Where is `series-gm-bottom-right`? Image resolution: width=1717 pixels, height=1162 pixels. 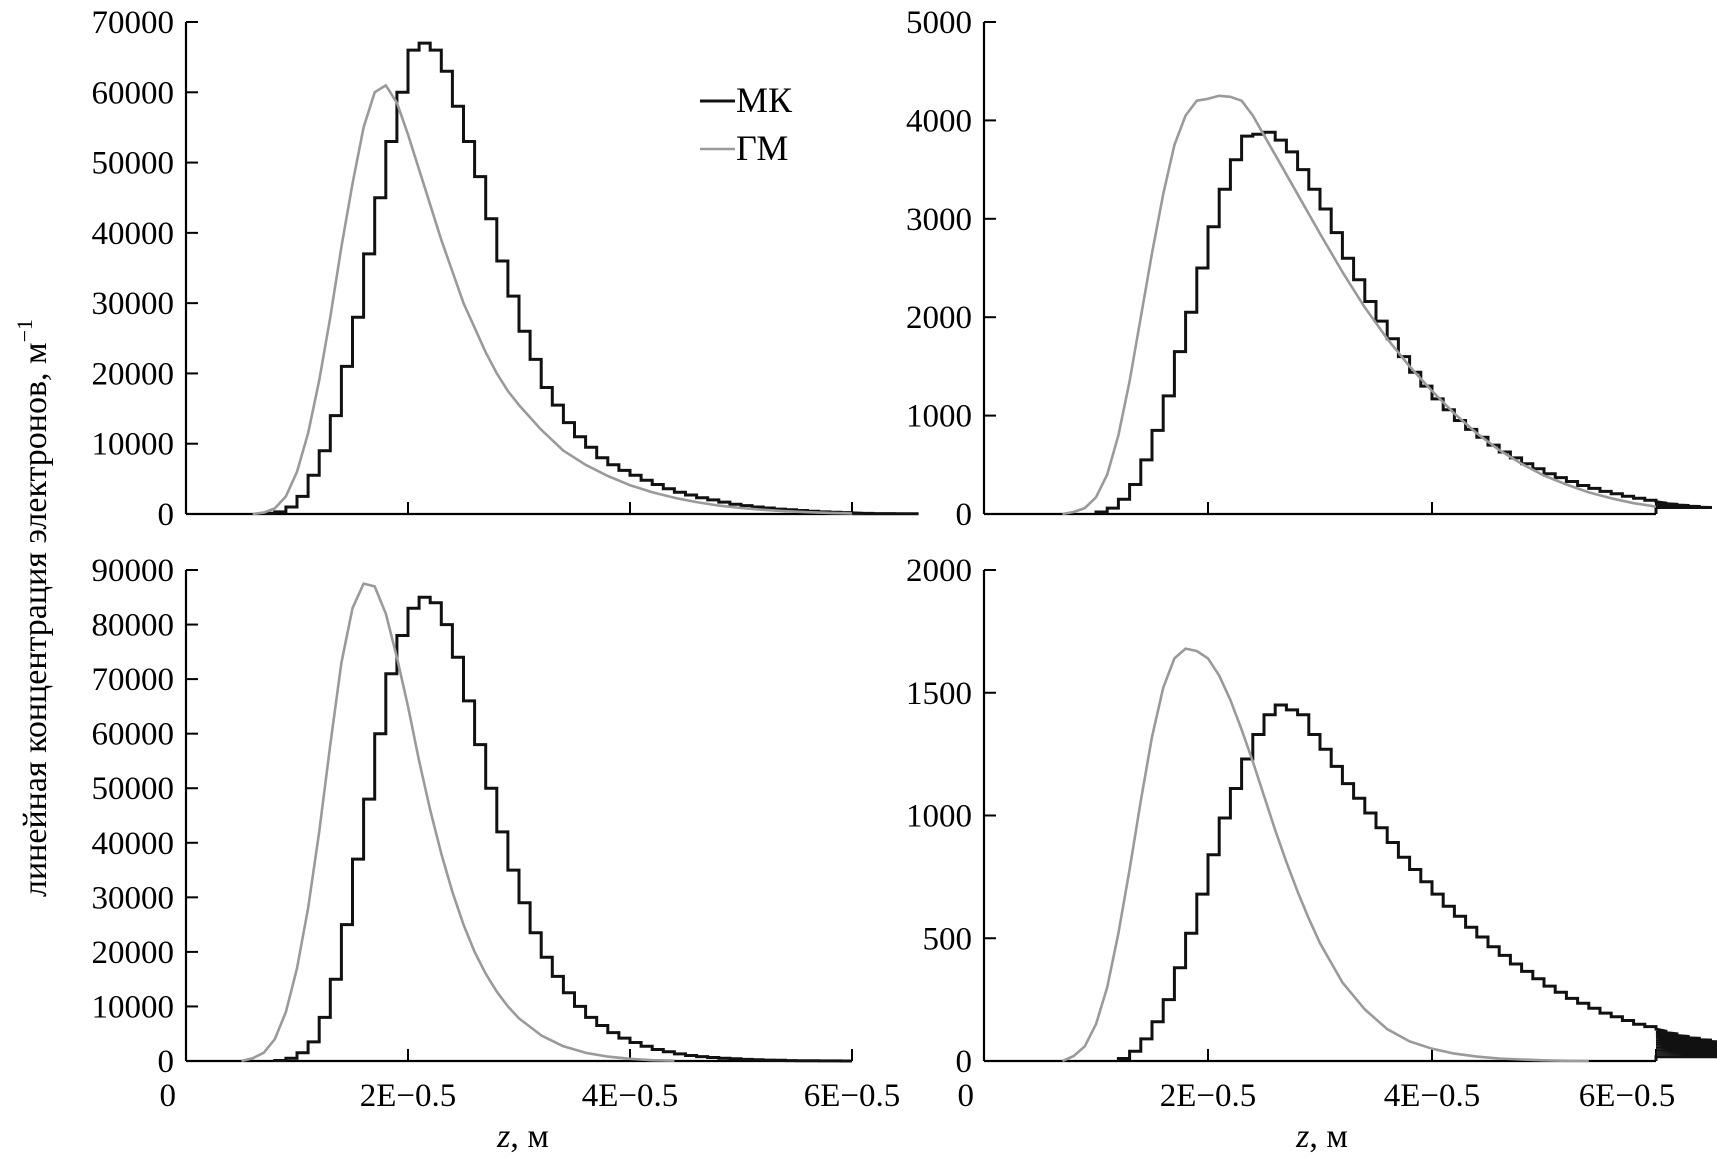
series-gm-bottom-right is located at coordinates (1325, 855).